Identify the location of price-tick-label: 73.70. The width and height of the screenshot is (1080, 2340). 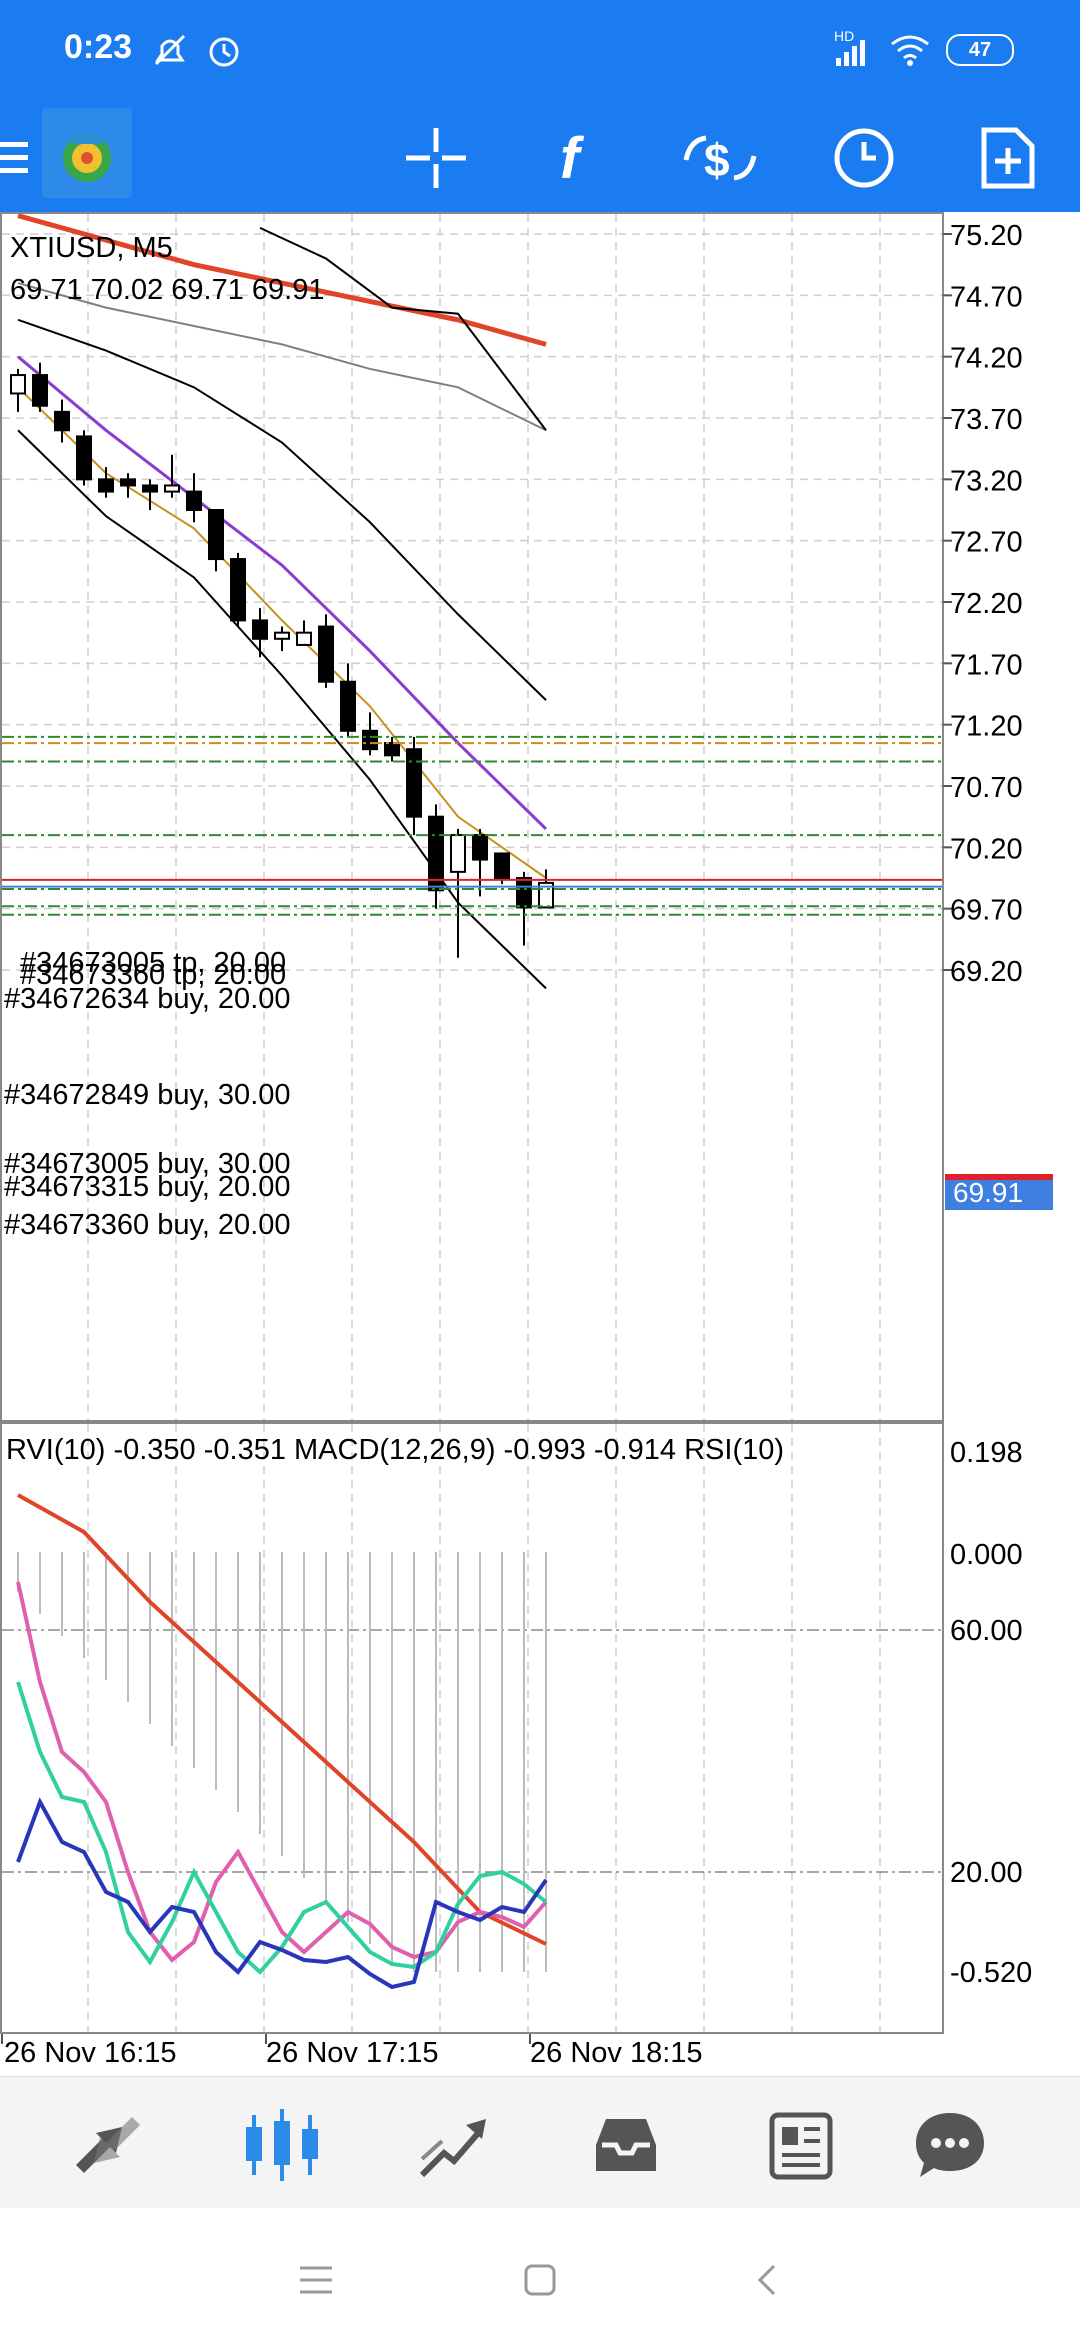
(986, 420).